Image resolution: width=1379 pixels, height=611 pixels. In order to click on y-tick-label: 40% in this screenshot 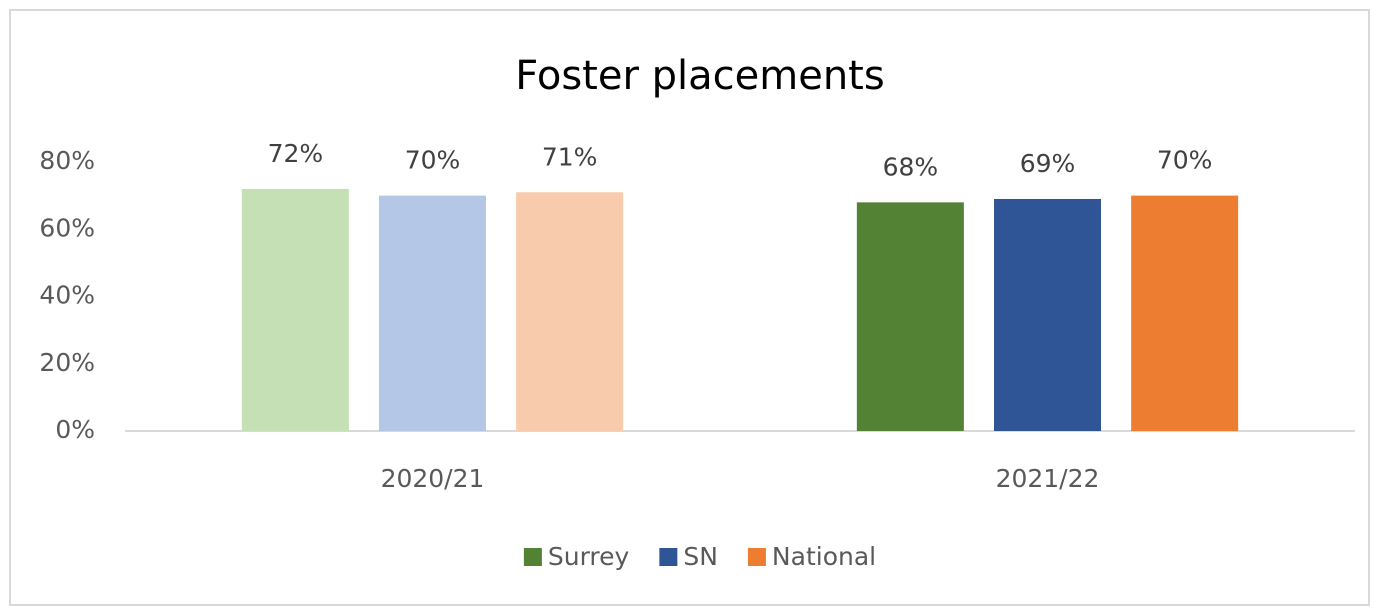, I will do `click(67, 295)`.